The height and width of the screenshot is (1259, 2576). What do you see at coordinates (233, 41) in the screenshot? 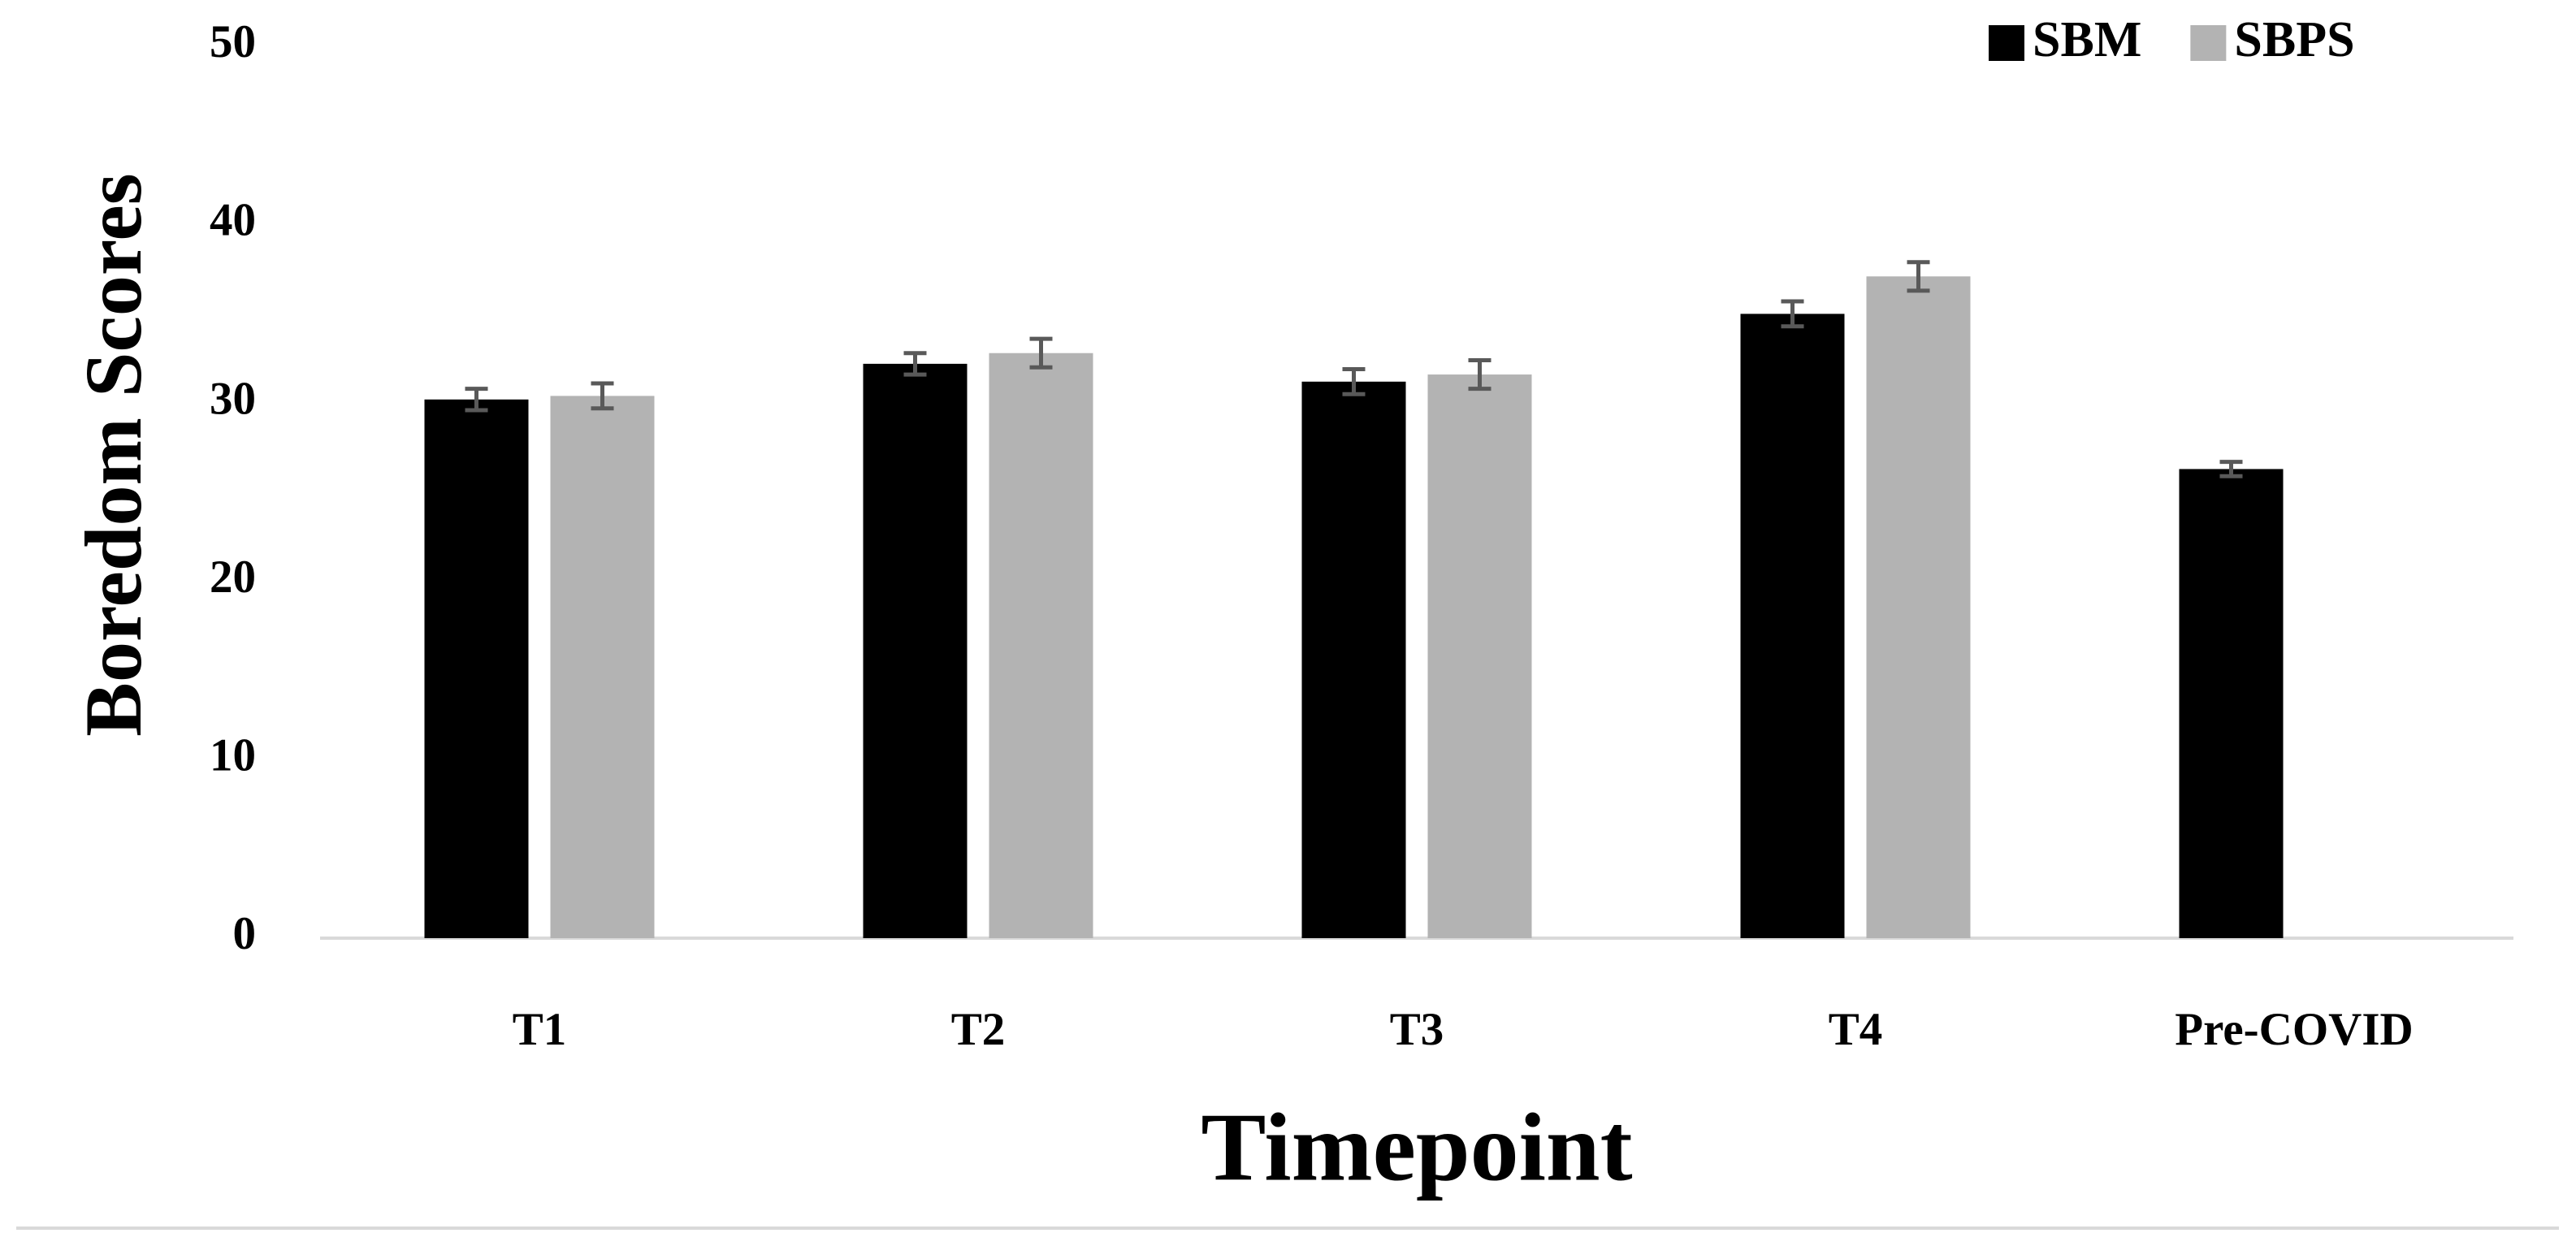
I see `y-tick-label: 50` at bounding box center [233, 41].